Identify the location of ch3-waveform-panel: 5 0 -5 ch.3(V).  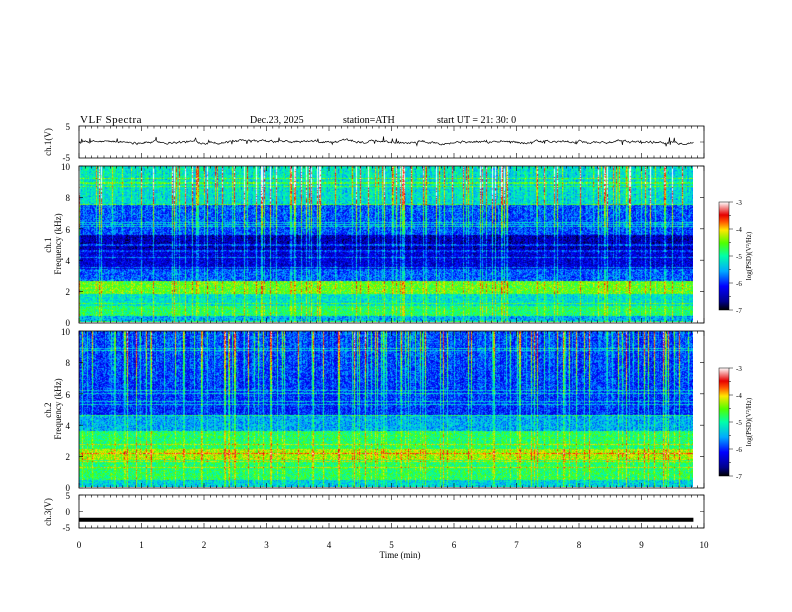
(374, 512).